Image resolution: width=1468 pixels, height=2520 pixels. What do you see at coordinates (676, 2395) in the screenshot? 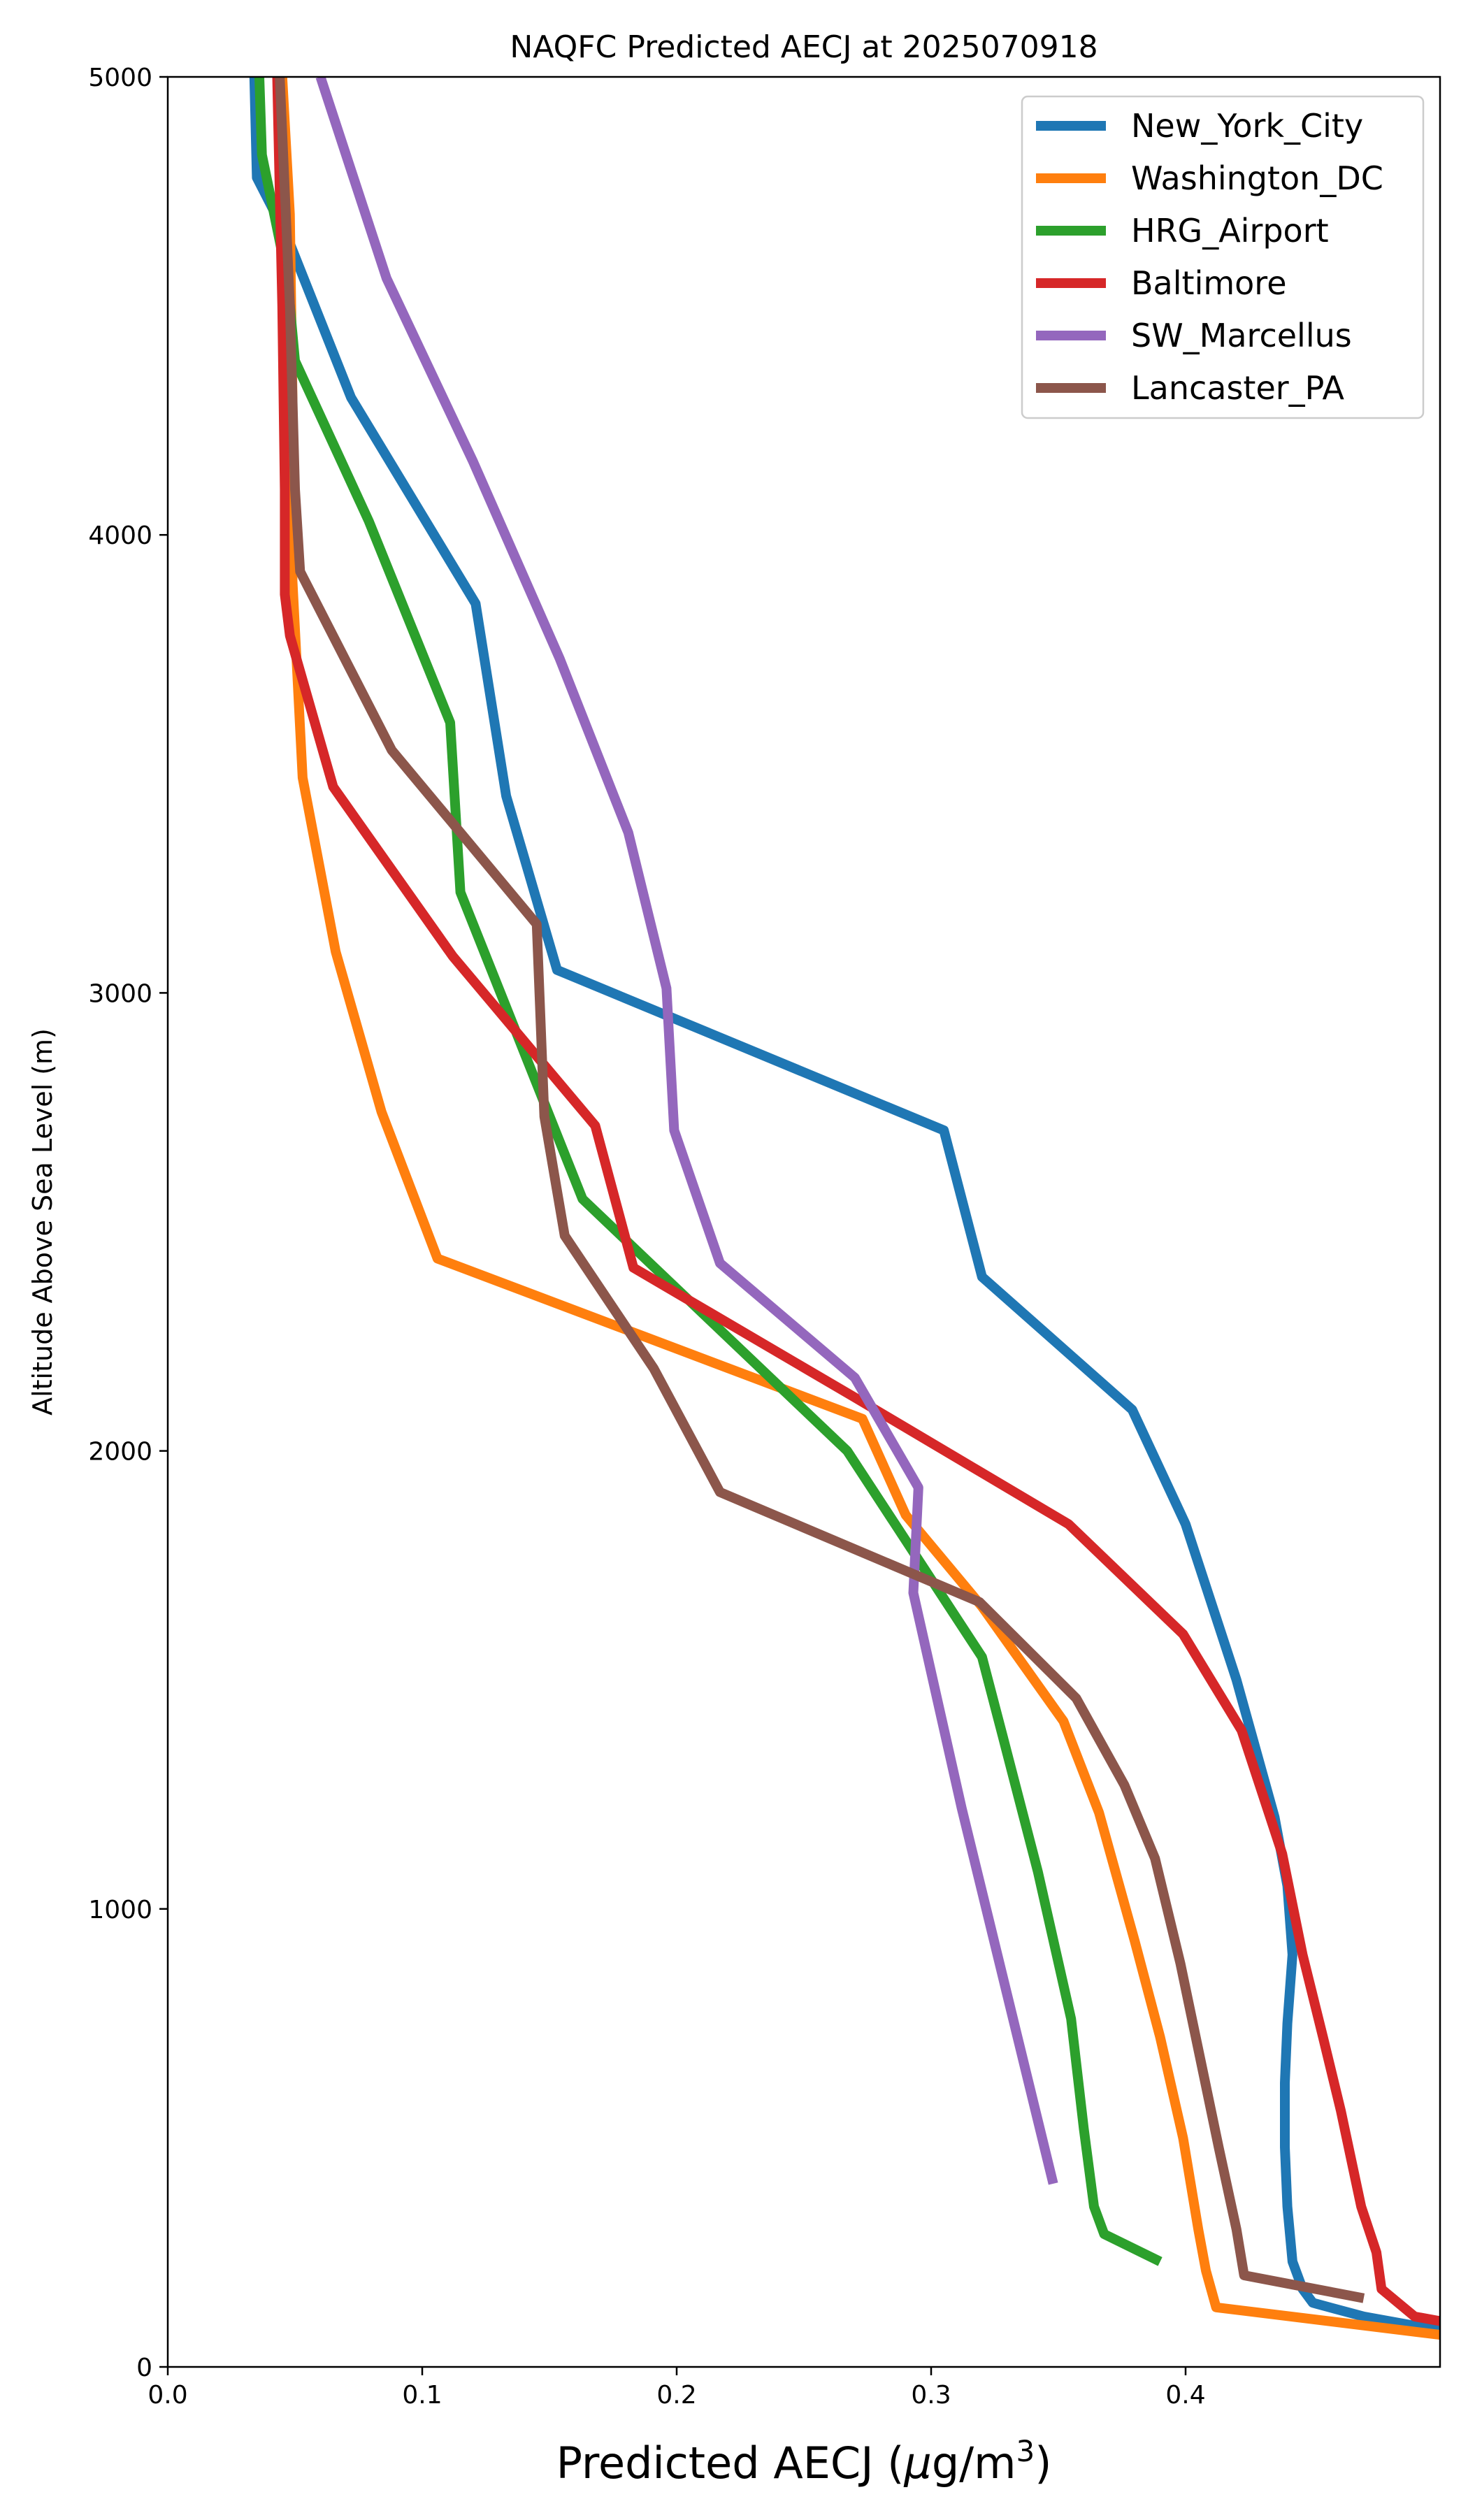
I see `x-tick-label: 0.2` at bounding box center [676, 2395].